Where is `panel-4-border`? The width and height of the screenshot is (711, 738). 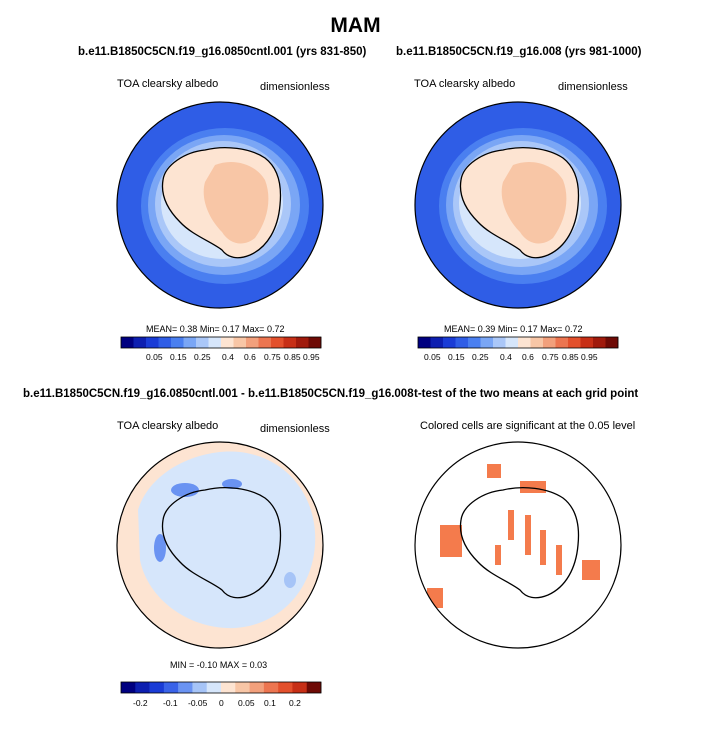 panel-4-border is located at coordinates (518, 545).